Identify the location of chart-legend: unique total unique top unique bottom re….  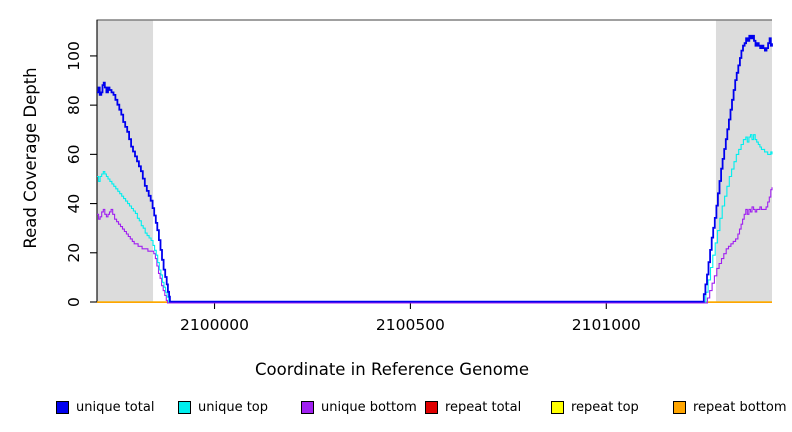
(396, 409).